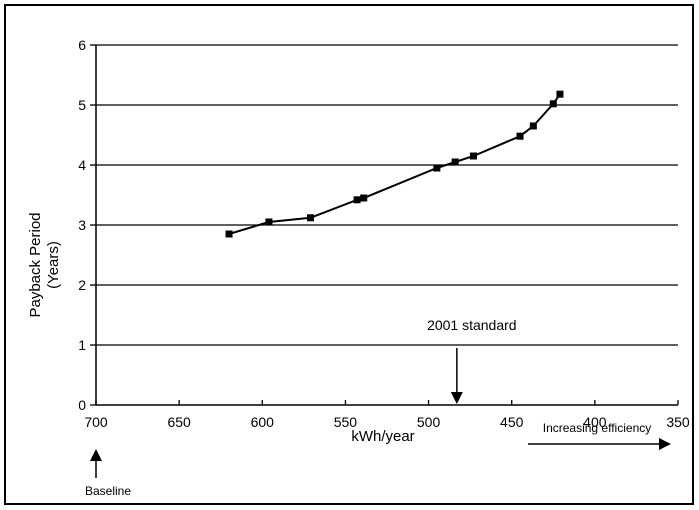  Describe the element at coordinates (346, 422) in the screenshot. I see `x-tick-label-550: 550` at that location.